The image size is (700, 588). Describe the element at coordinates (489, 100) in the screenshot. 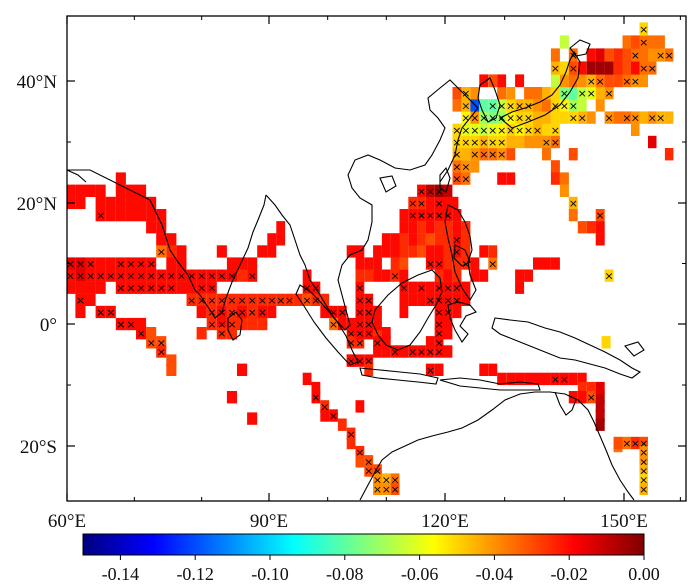

I see `coastline-korea` at that location.